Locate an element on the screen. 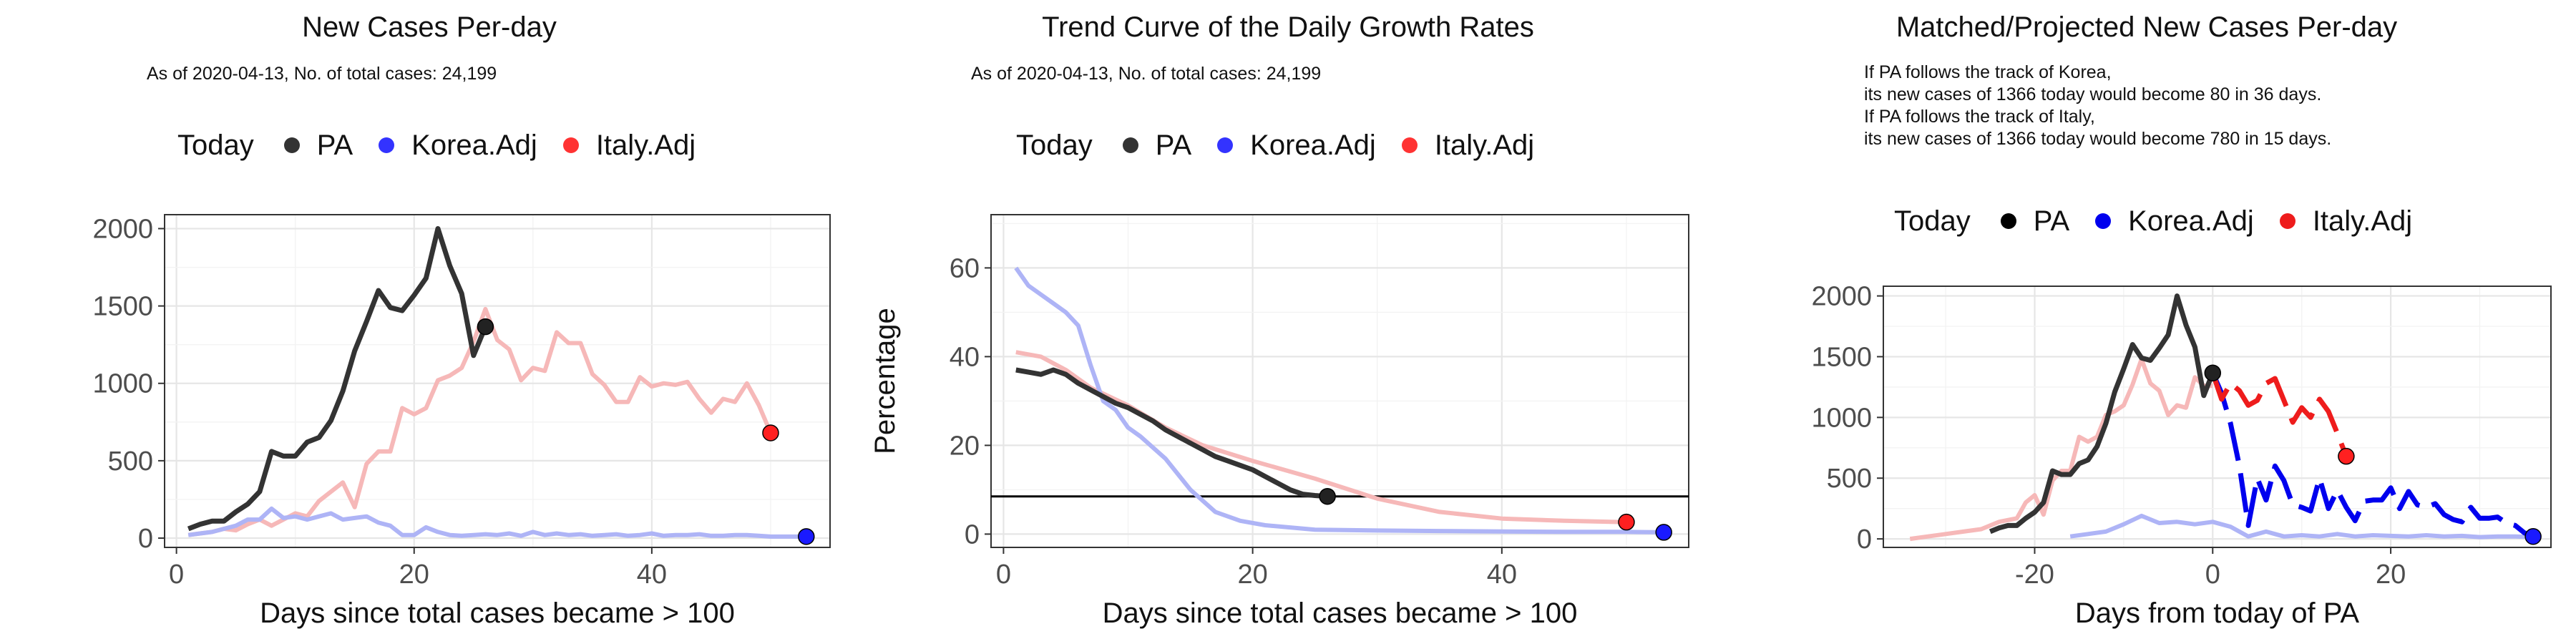  x-axis-label: Days from today of PA is located at coordinates (2217, 613).